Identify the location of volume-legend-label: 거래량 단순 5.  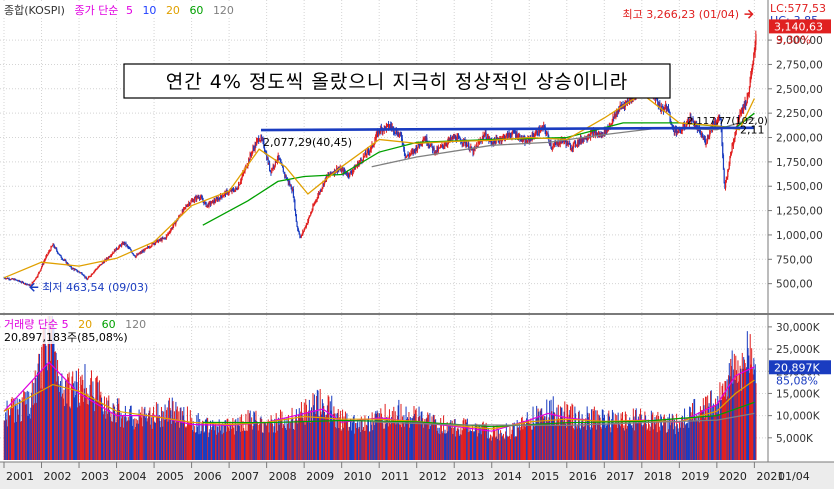
(36, 324).